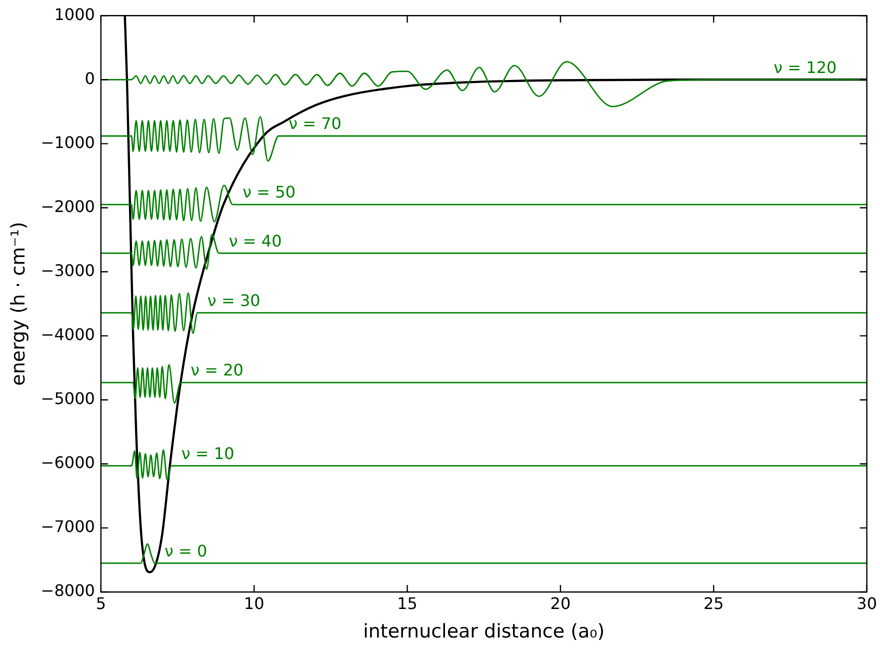 The height and width of the screenshot is (652, 880). What do you see at coordinates (269, 192) in the screenshot?
I see `series-label: ν = 50` at bounding box center [269, 192].